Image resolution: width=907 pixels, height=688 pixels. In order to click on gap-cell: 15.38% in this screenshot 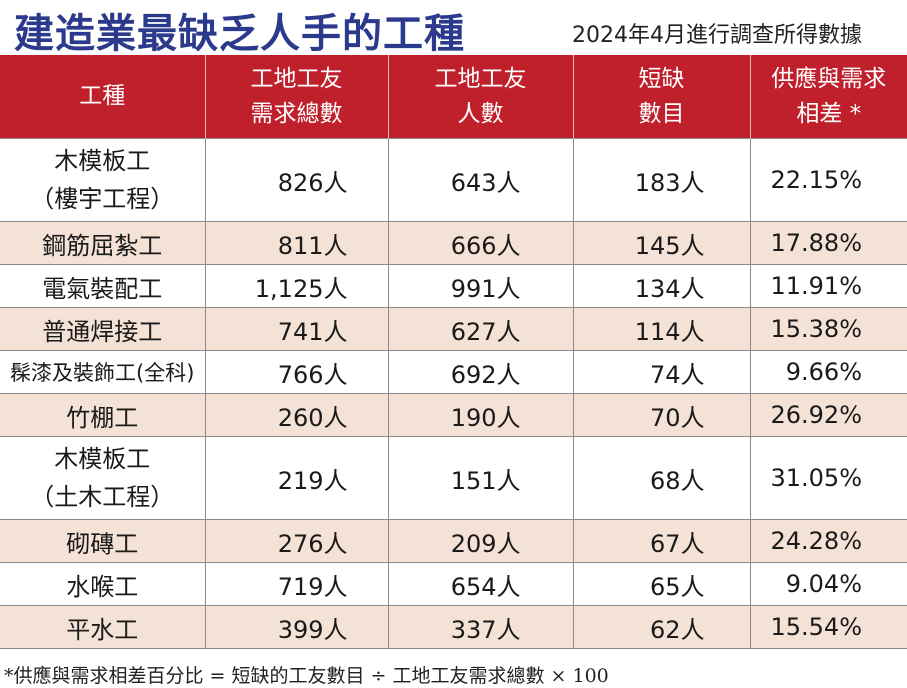, I will do `click(828, 329)`.